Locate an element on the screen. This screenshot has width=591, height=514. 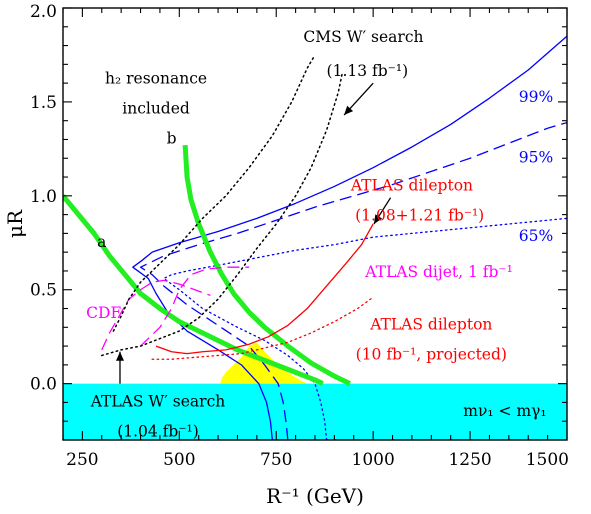
atlas-wprime-arrow is located at coordinates (119, 367).